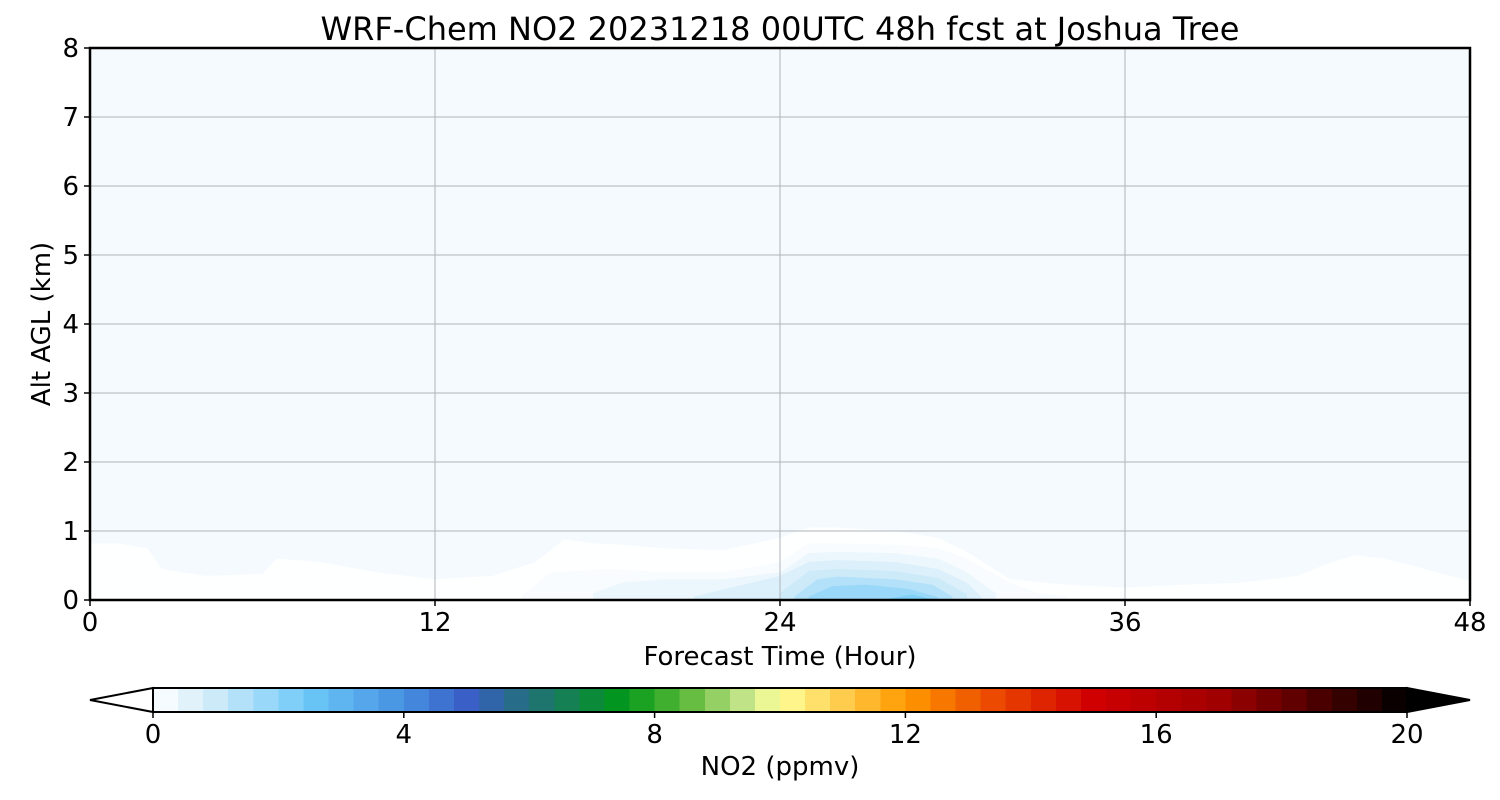 This screenshot has width=1500, height=800. Describe the element at coordinates (70, 118) in the screenshot. I see `y-tick-label: 7` at that location.